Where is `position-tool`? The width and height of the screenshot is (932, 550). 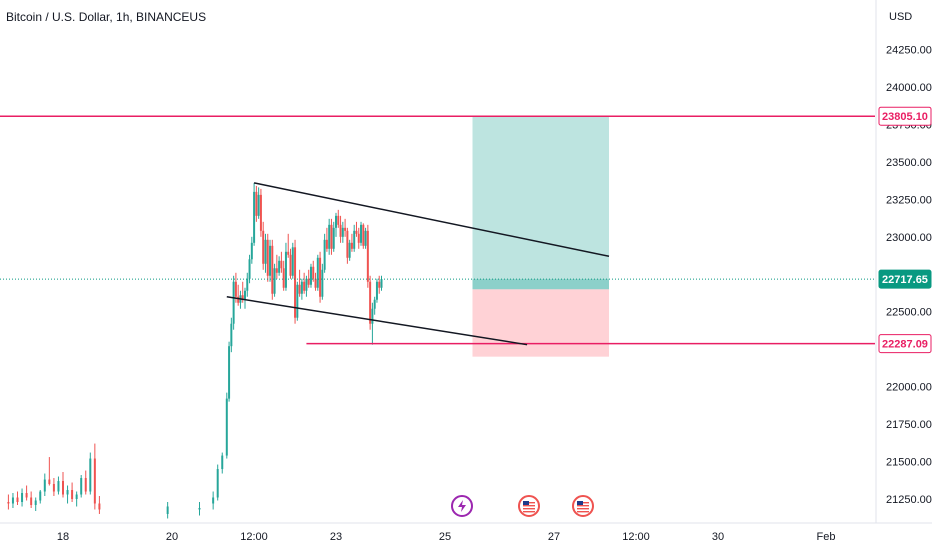
position-tool is located at coordinates (541, 236).